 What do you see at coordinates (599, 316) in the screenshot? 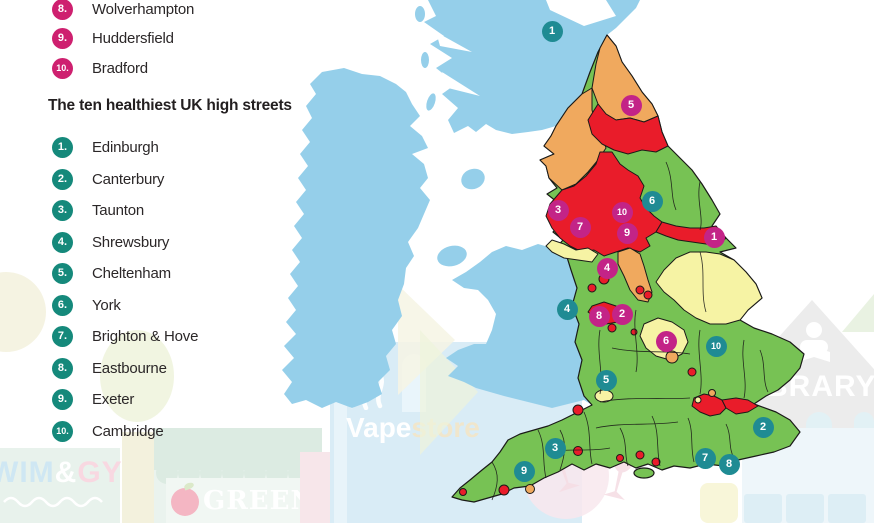
I see `map-marker-unhealthy-8: 8` at bounding box center [599, 316].